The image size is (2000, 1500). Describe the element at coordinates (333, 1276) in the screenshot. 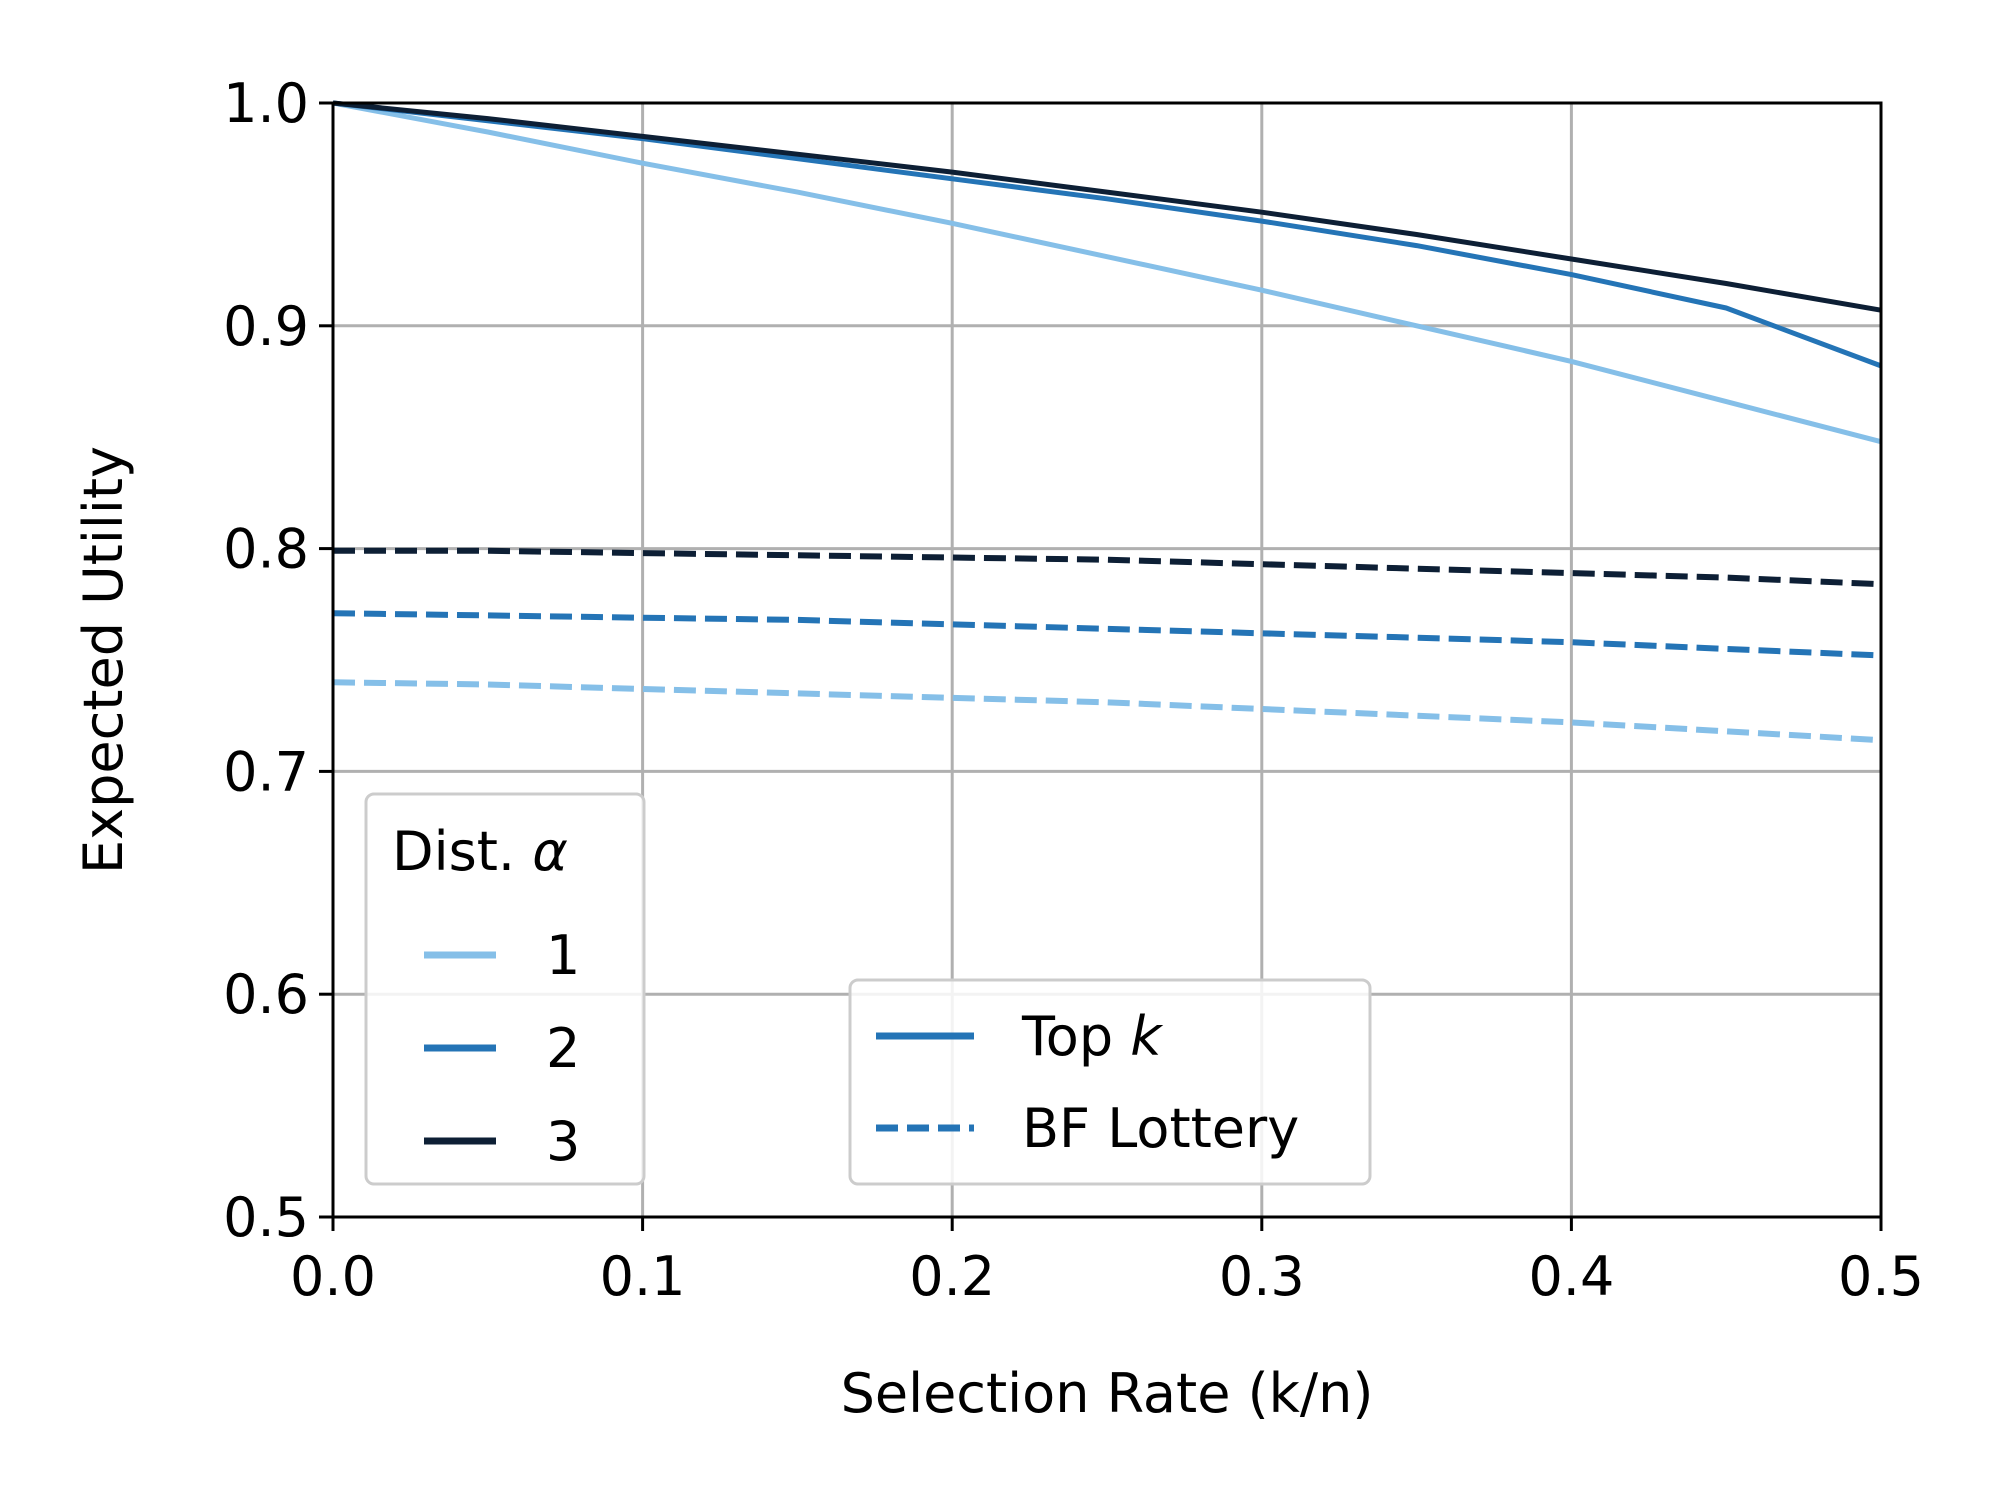

I see `x-tick-label: 0.0` at that location.